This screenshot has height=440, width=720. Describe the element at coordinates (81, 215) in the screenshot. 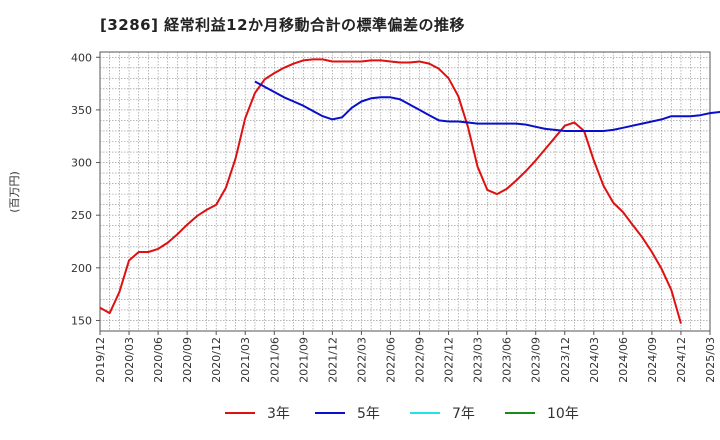

I see `y-tick-label: 250` at that location.